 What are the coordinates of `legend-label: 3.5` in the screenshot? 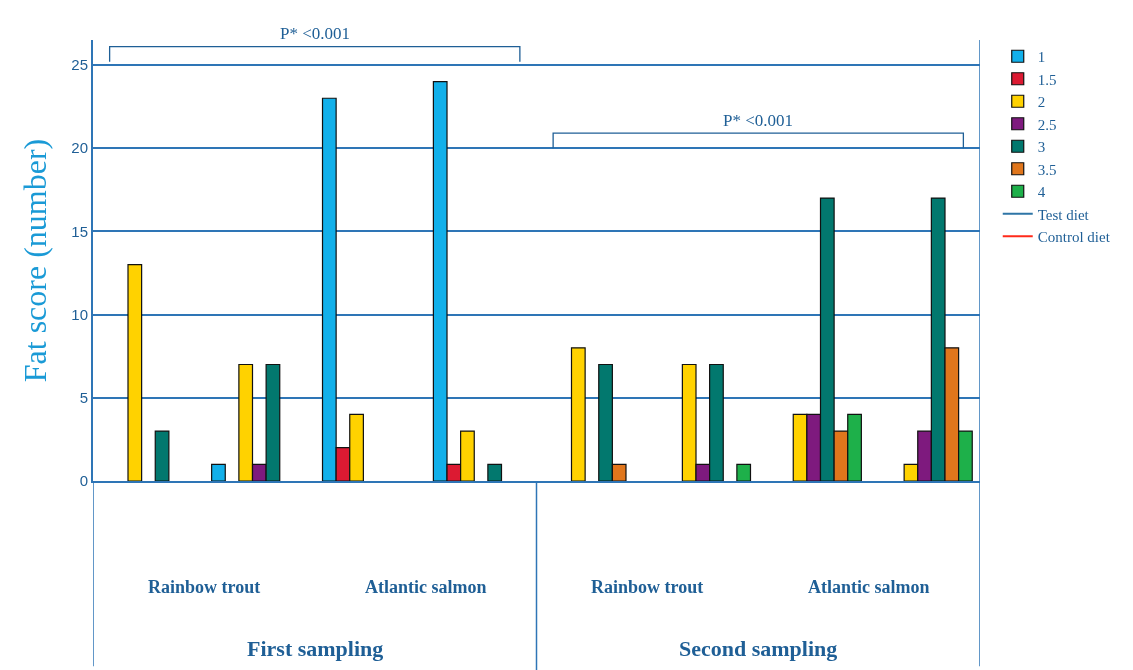 It's located at (1047, 169).